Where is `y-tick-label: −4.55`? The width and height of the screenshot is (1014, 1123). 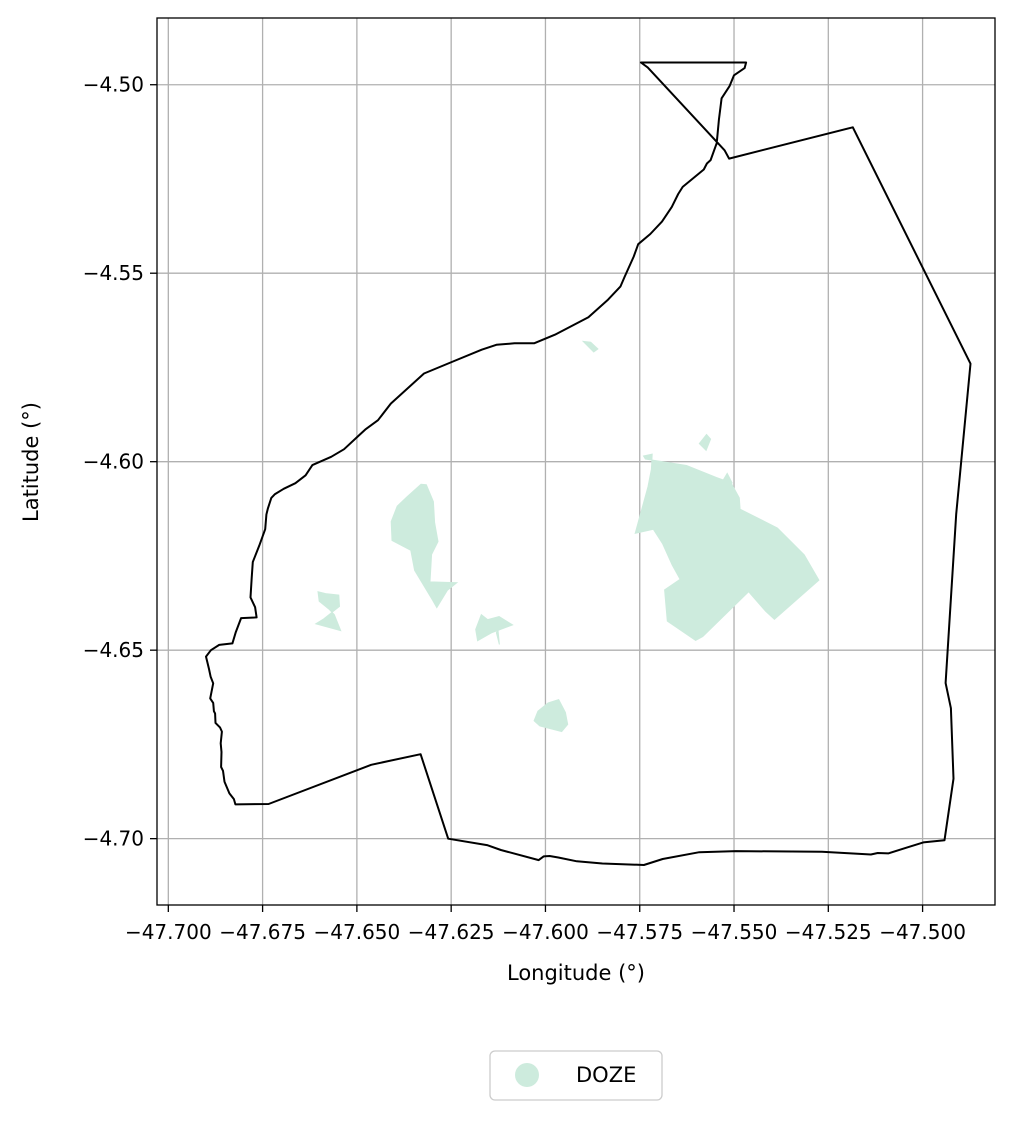 y-tick-label: −4.55 is located at coordinates (113, 273).